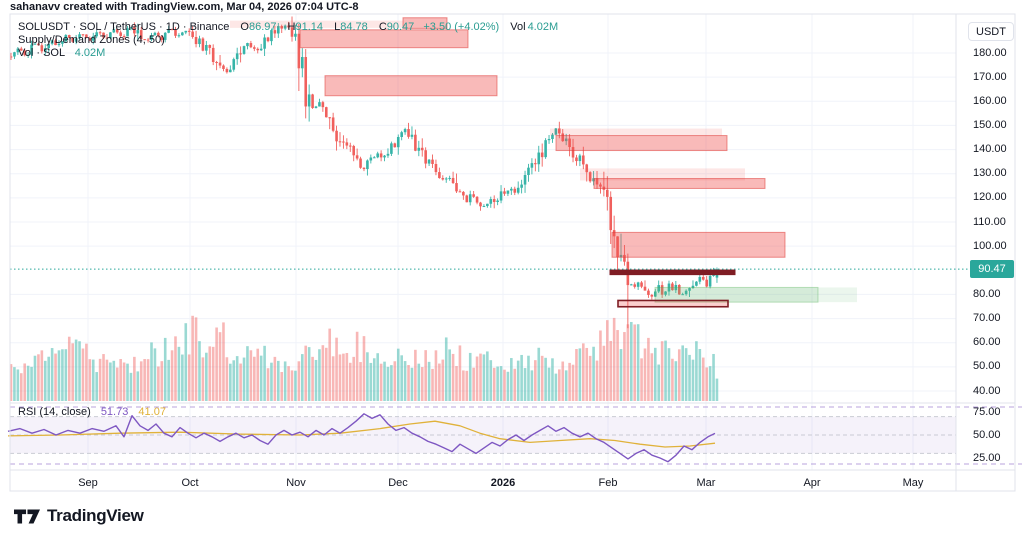 The height and width of the screenshot is (539, 1024). Describe the element at coordinates (124, 27) in the screenshot. I see `symbol-title: SOLUSDT · SOL / TetherUS · 1D · Binance` at that location.